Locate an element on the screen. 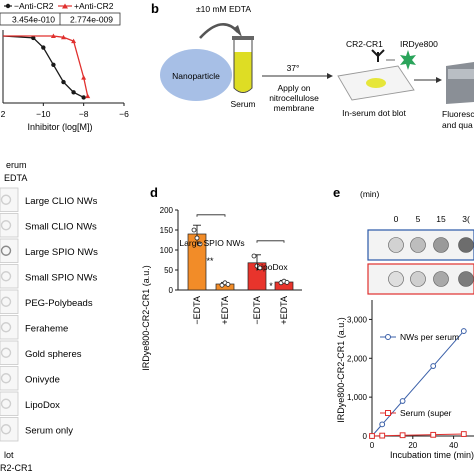  e-time-labels: 0 5 15 3( is located at coordinates (432, 219).